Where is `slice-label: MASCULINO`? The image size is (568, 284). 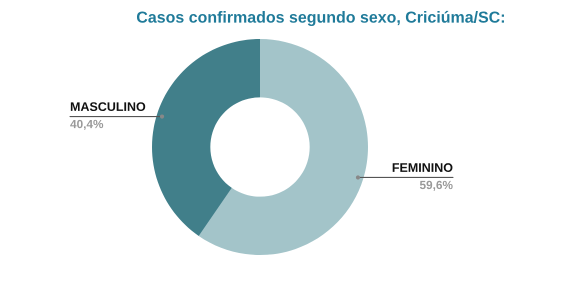 slice-label: MASCULINO is located at coordinates (108, 107).